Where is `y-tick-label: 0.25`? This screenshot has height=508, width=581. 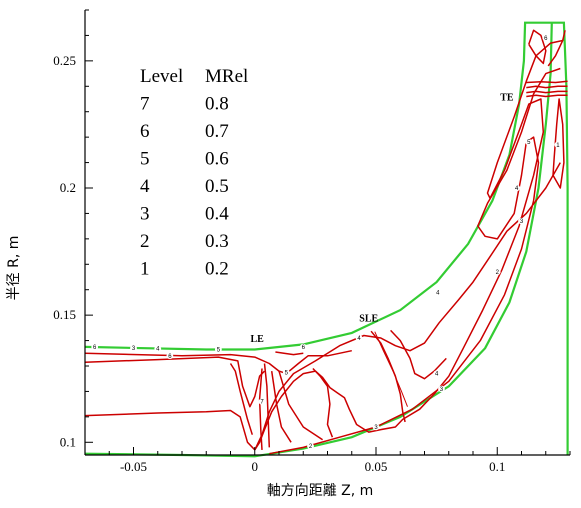
y-tick-label: 0.25 is located at coordinates (64, 60).